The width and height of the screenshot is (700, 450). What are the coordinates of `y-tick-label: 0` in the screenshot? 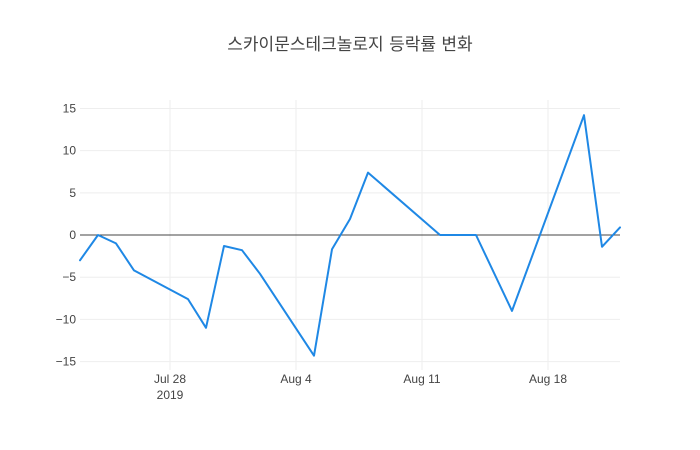 It's located at (72, 235).